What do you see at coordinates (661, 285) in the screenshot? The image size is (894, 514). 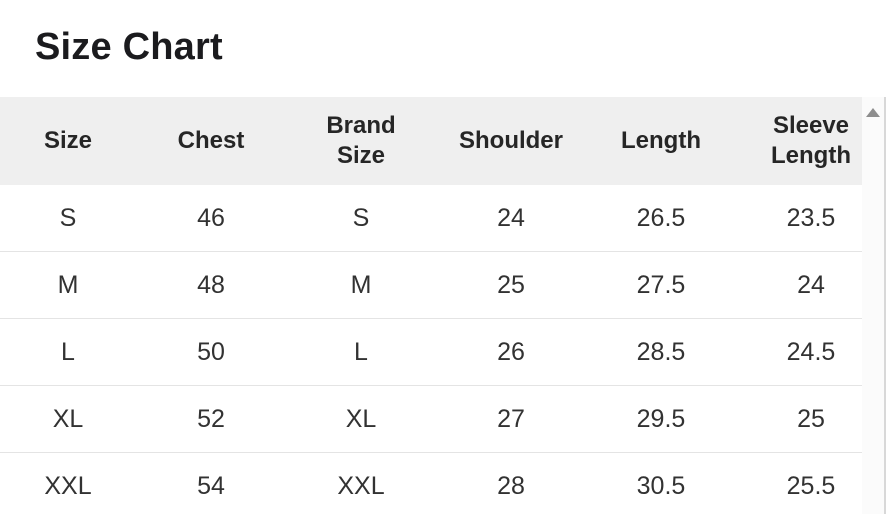 I see `cell-length: 27.5` at bounding box center [661, 285].